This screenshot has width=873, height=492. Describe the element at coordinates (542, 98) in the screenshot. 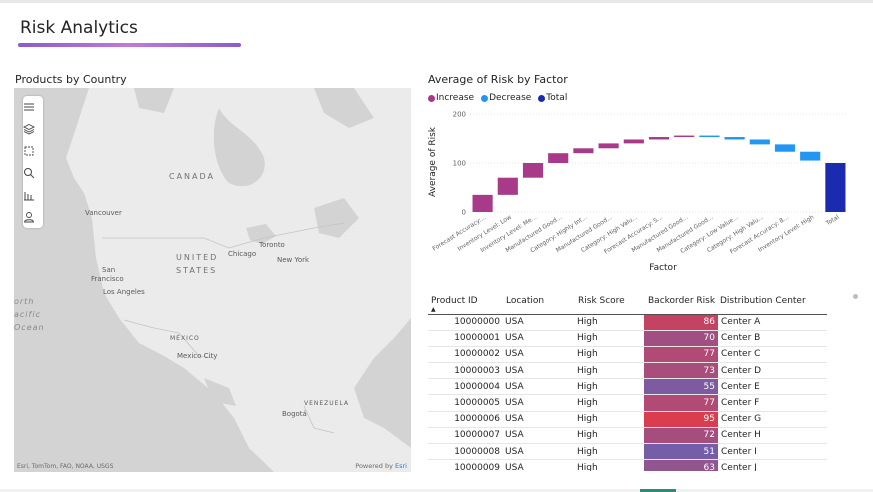

I see `legend-dot-total` at that location.